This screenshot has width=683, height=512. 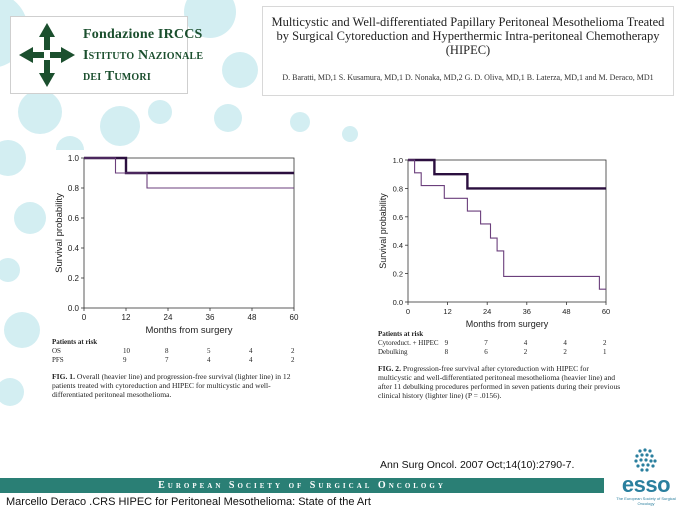 I want to click on logo-line-3: dei Tumori, so click(x=117, y=76).